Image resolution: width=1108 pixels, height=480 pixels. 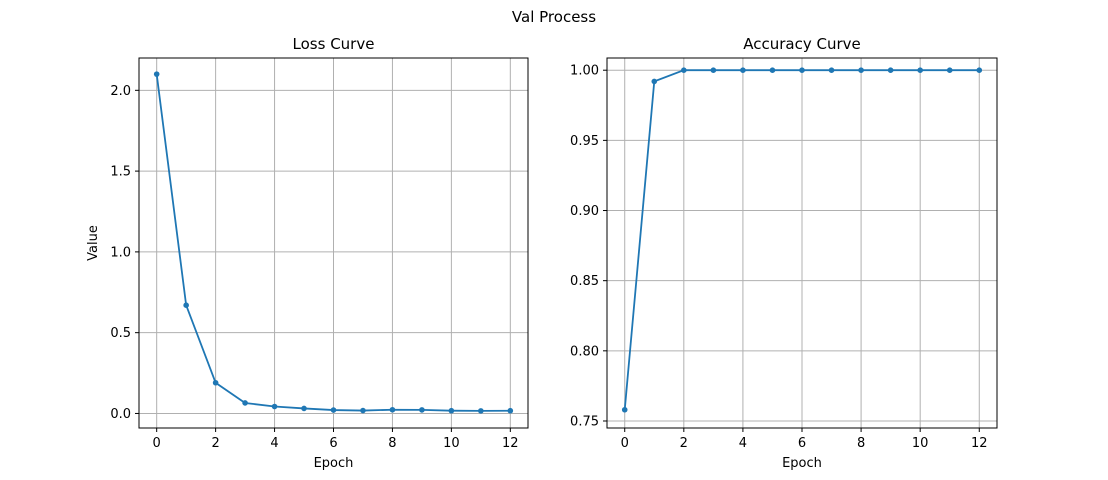 I want to click on loss-chart-ytick-label: 0.5, so click(x=120, y=333).